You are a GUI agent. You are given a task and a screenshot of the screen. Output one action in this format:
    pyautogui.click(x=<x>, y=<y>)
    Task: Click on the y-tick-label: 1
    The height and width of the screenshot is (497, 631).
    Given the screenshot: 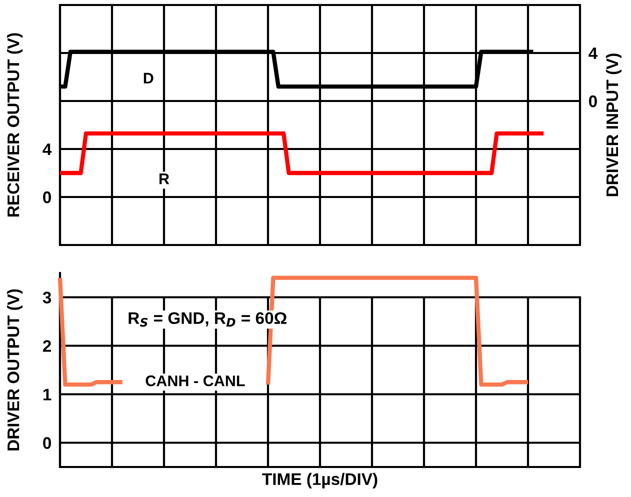 What is the action you would take?
    pyautogui.click(x=47, y=394)
    